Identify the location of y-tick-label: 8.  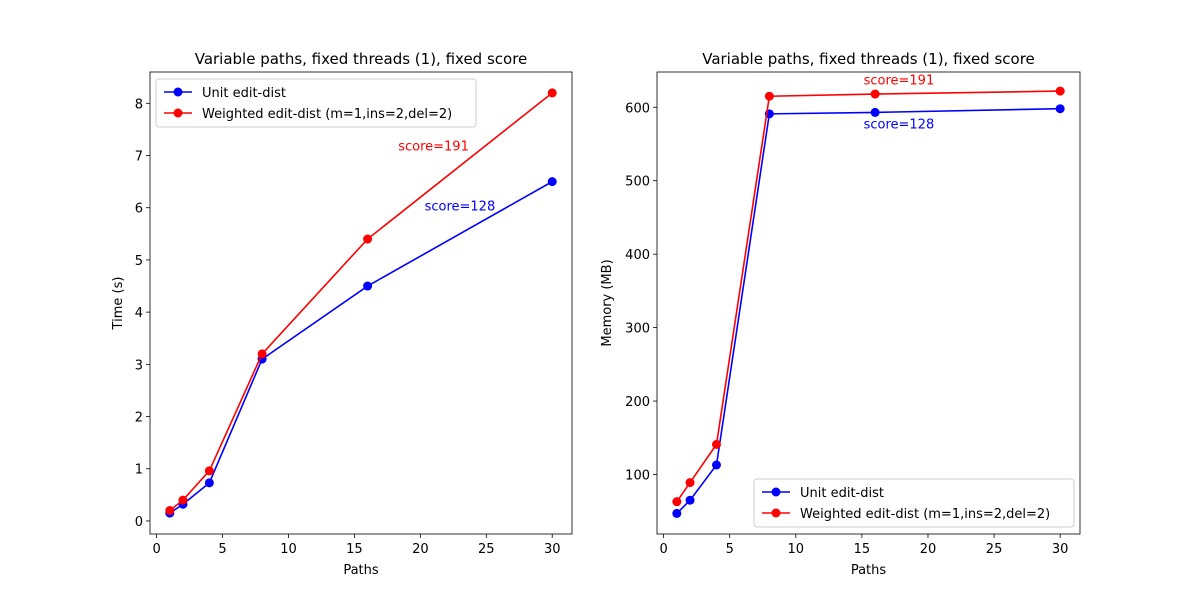
(139, 104).